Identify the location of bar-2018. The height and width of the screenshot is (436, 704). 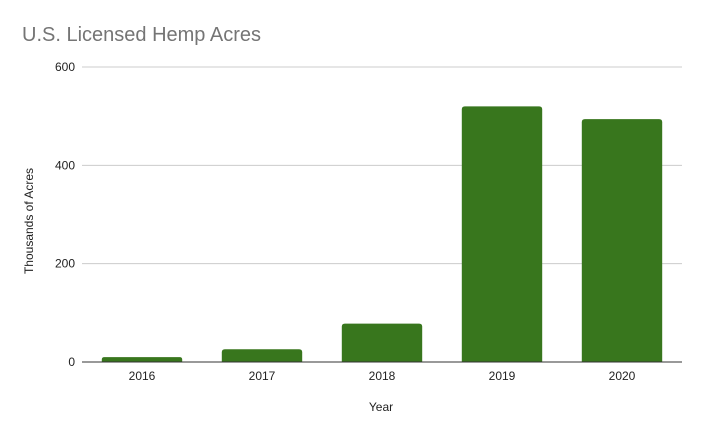
(382, 342).